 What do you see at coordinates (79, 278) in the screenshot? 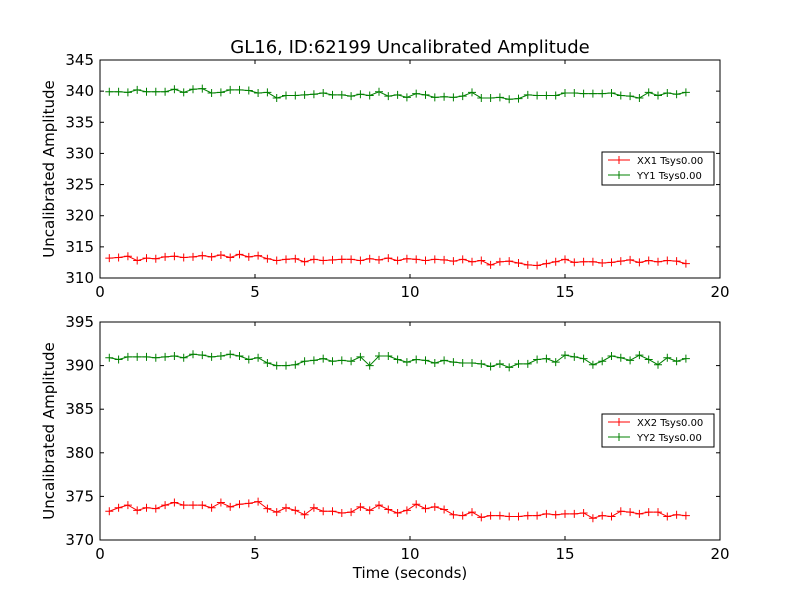
I see `y-tick-label: 310` at bounding box center [79, 278].